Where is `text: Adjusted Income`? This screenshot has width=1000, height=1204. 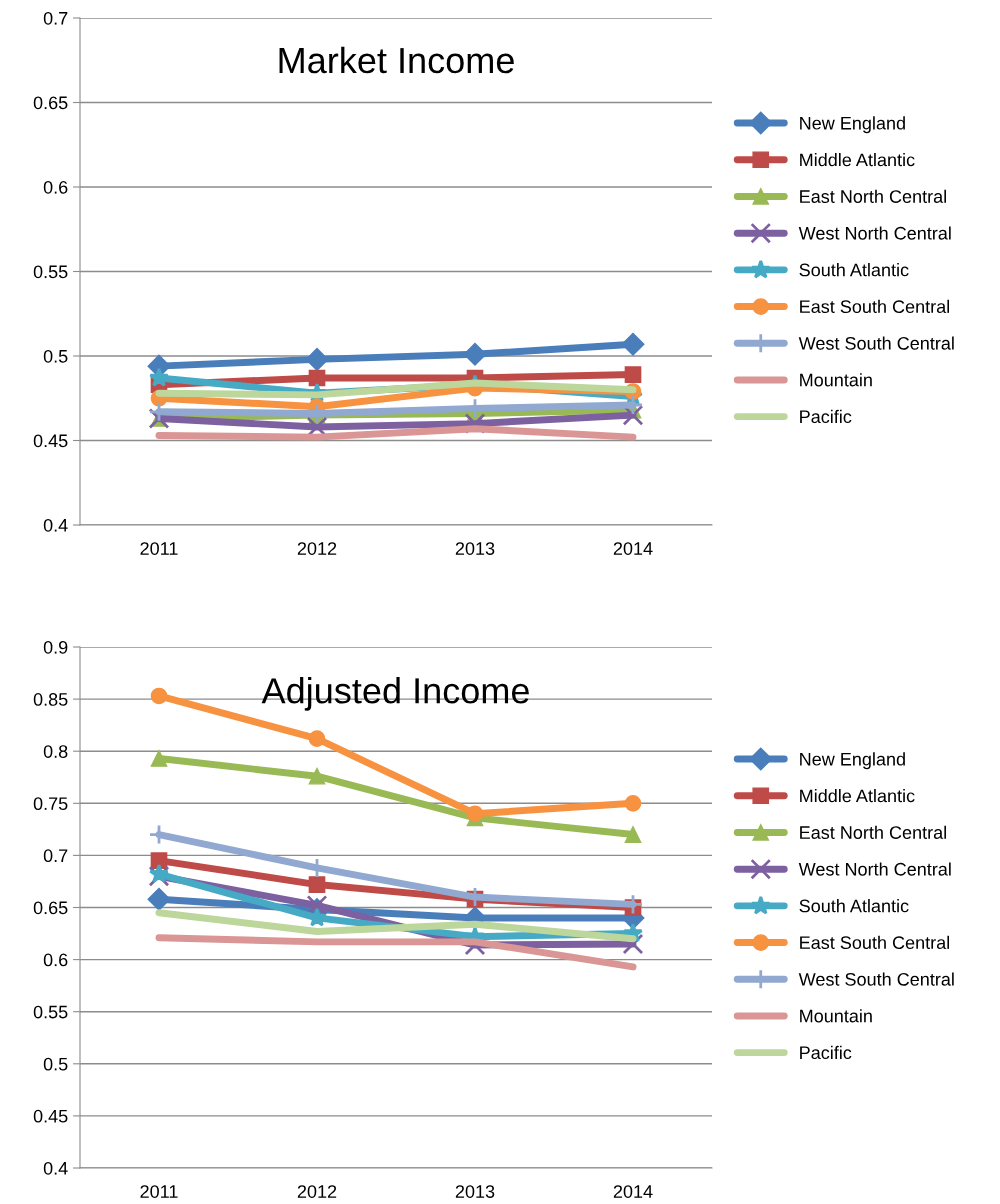
text: Adjusted Income is located at coordinates (395, 694).